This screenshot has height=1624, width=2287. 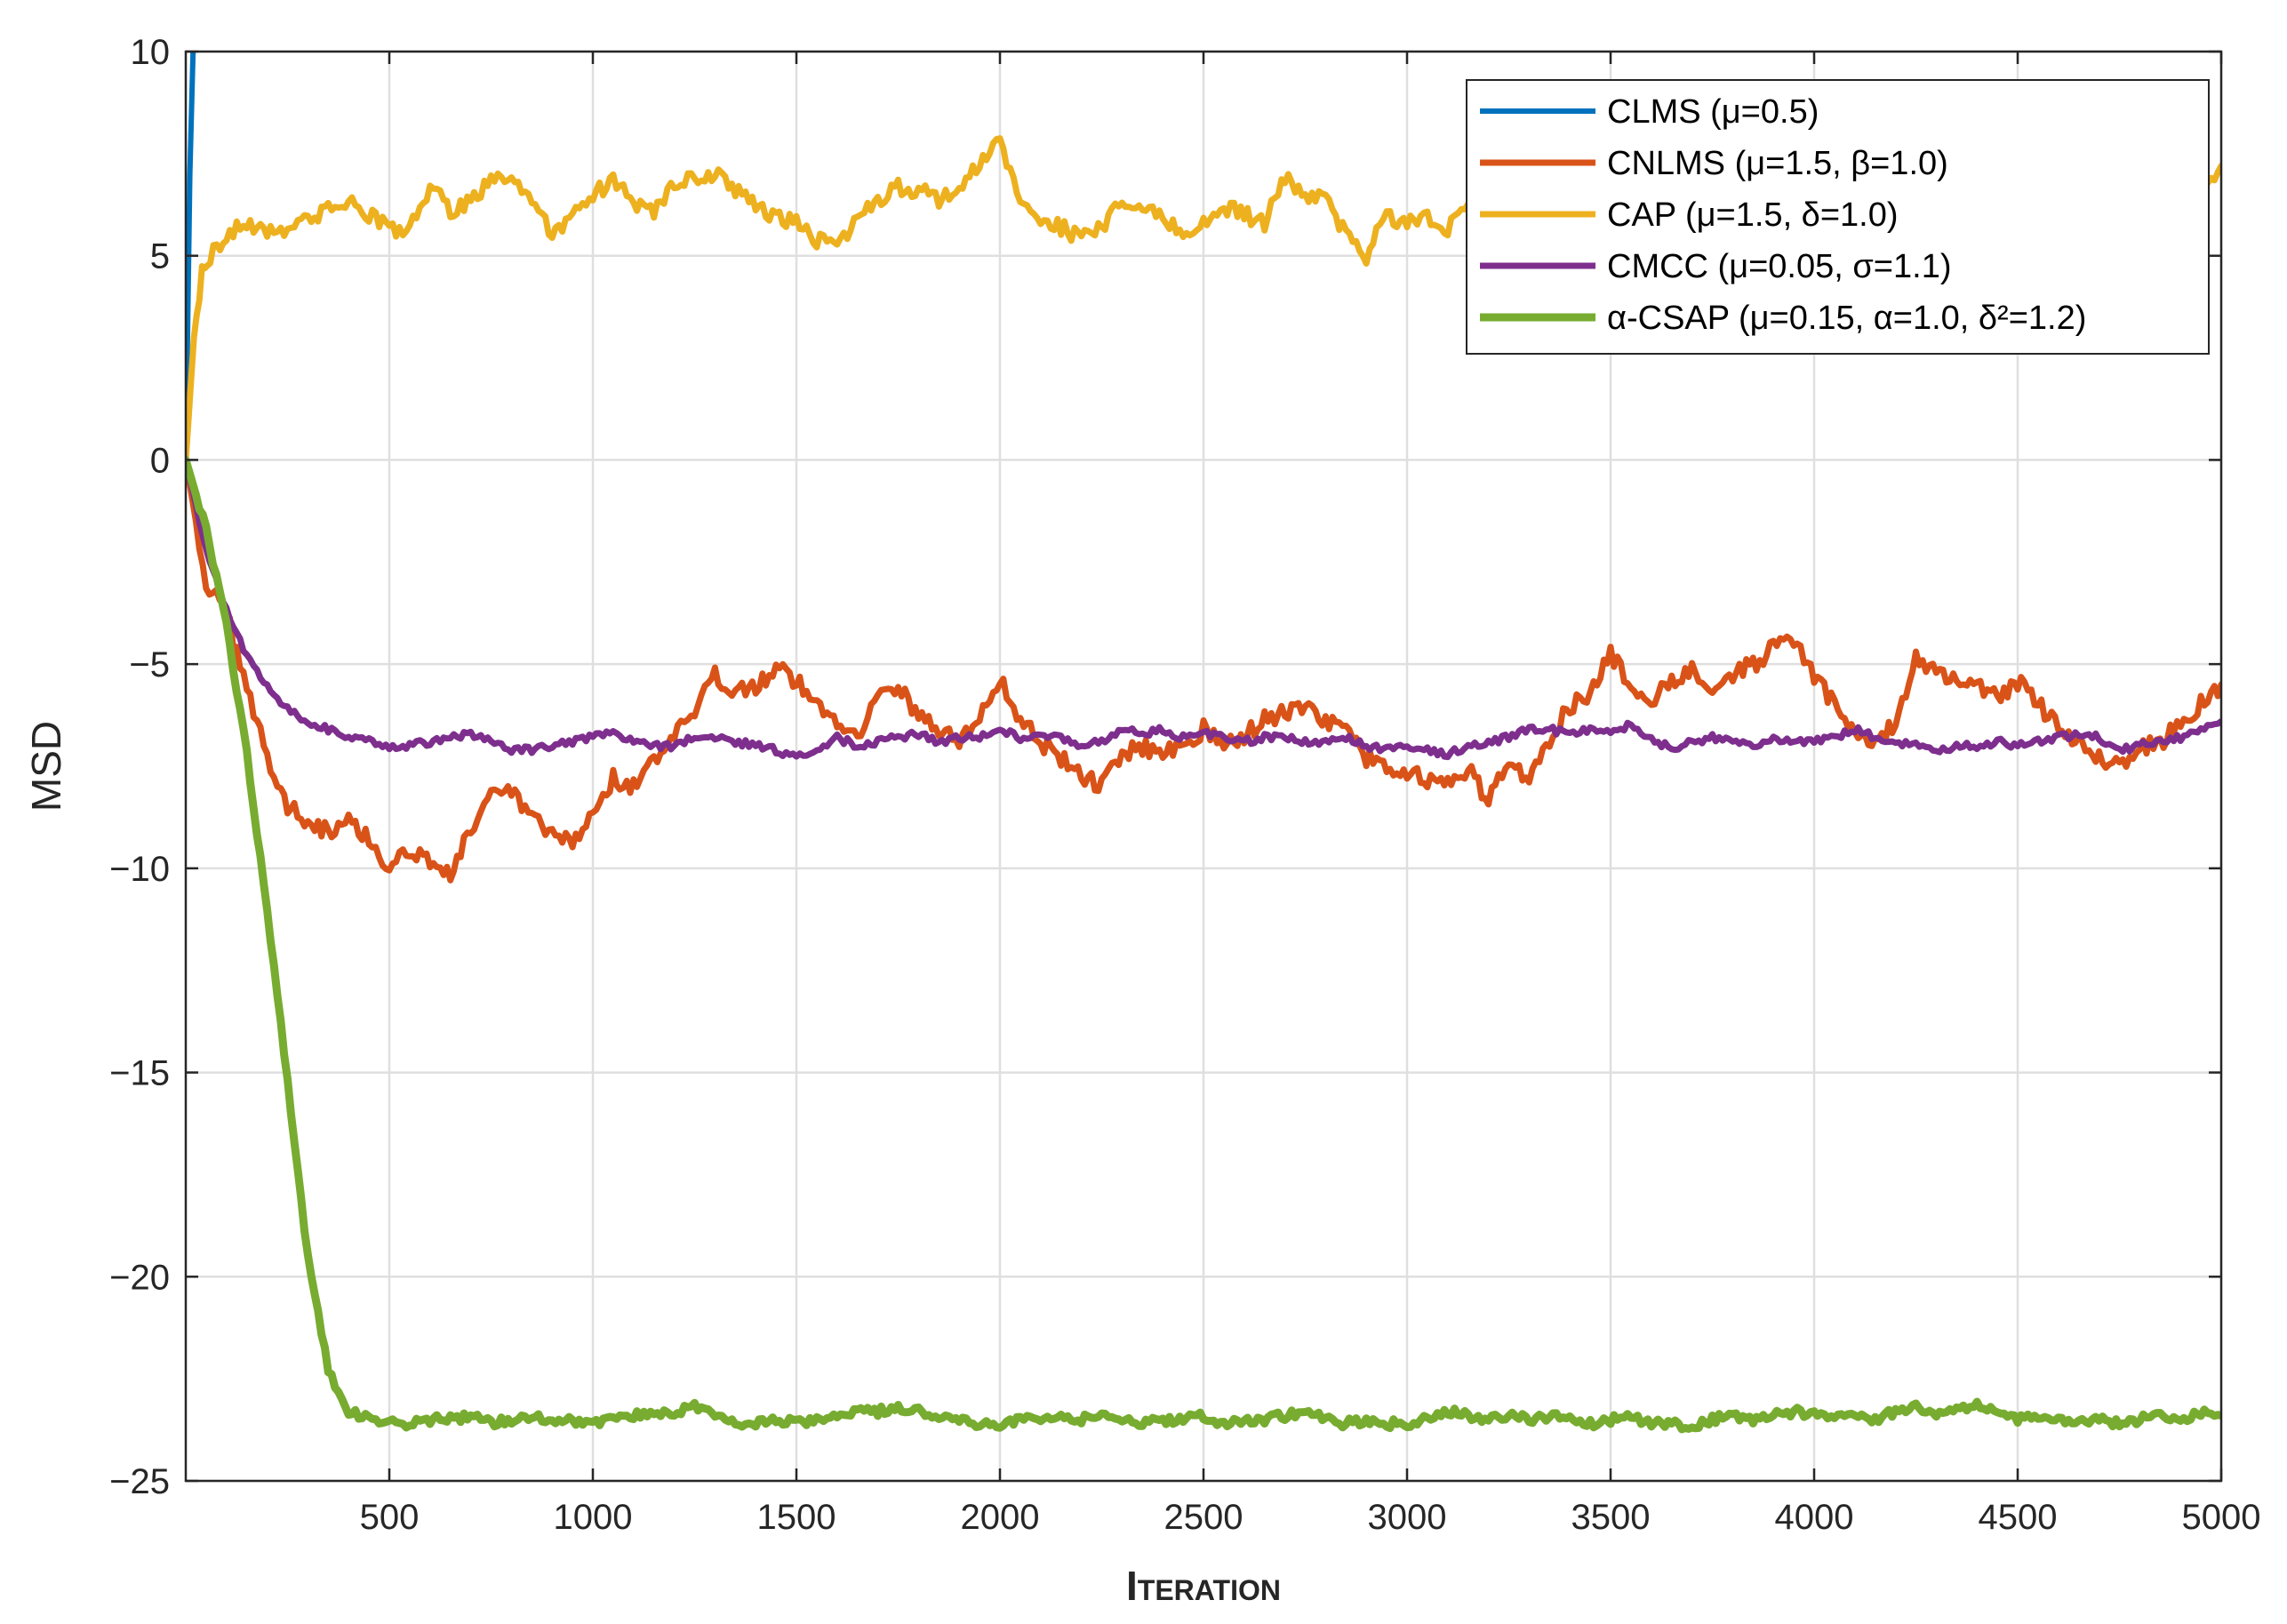 I want to click on legend-entry-label: α-CSAP (μ=0.15, α=1.0, δ²=1.2), so click(x=1847, y=318).